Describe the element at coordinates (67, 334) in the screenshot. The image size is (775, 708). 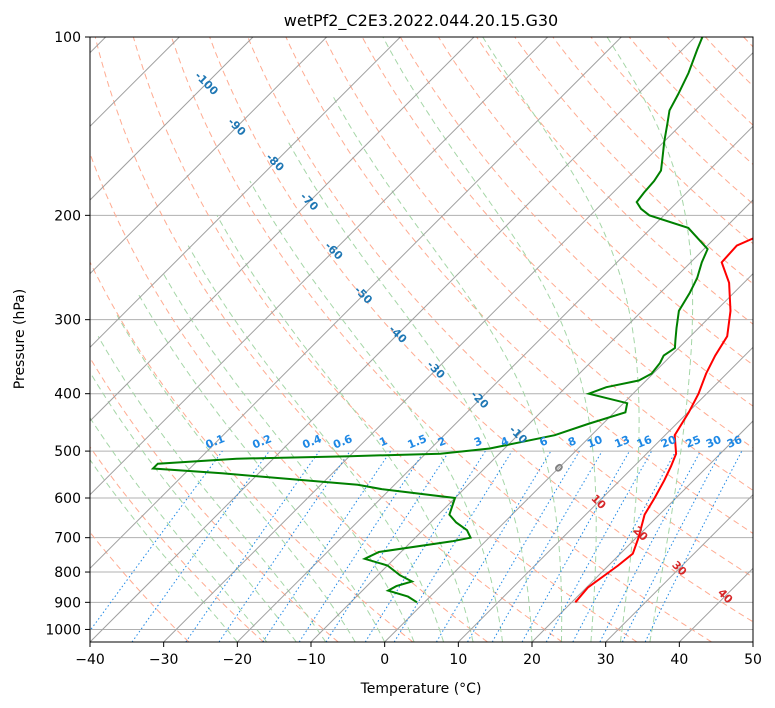
I see `y-axis-ticks: 100 200 300 400 500 600 700 800 900 1000` at that location.